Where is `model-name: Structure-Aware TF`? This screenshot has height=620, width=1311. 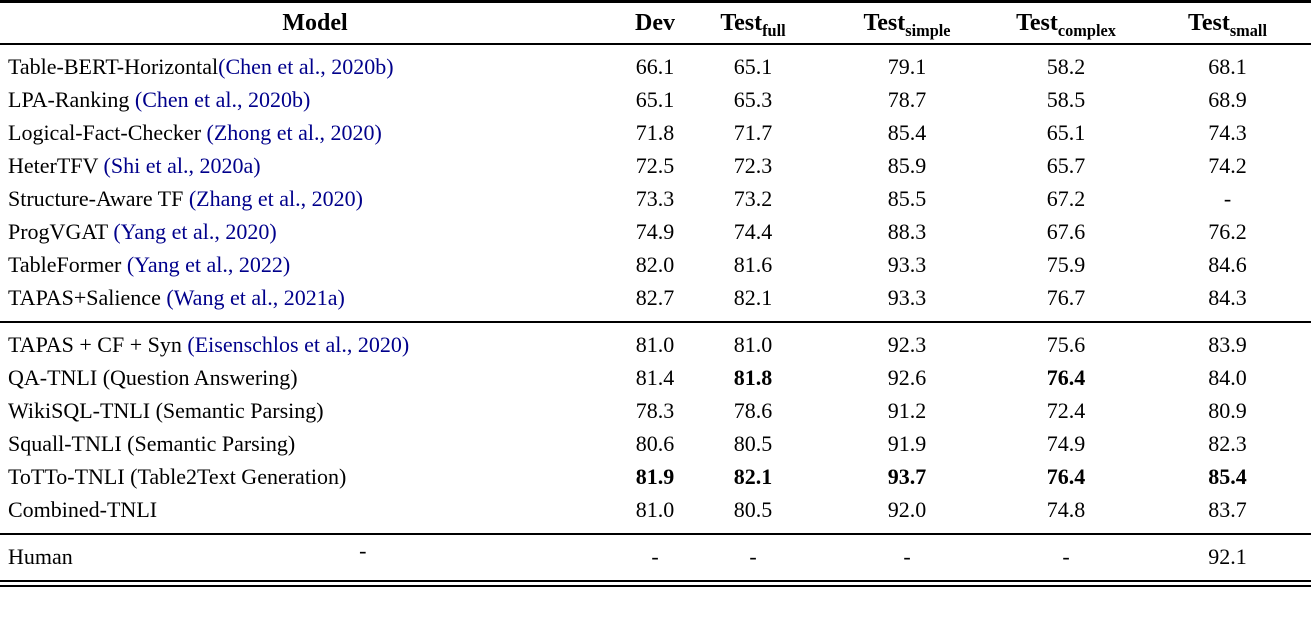
model-name: Structure-Aware TF is located at coordinates (98, 198).